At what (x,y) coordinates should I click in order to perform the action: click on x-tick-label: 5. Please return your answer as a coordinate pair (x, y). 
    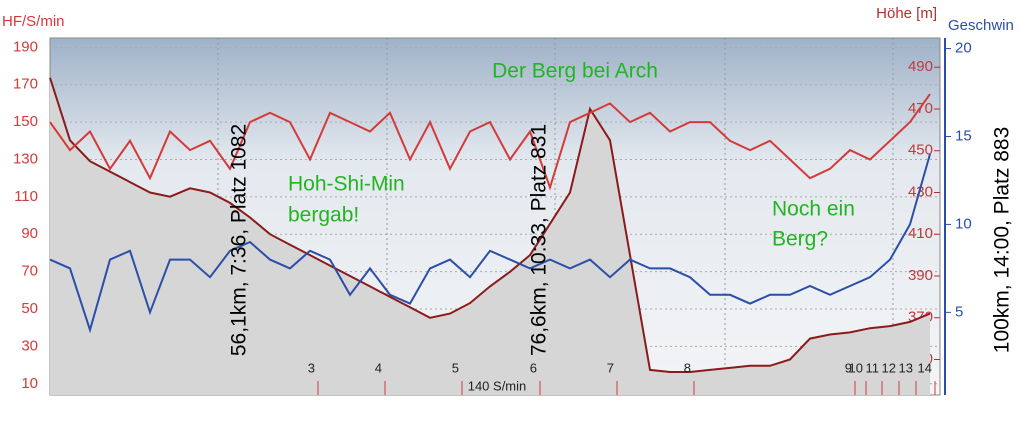
    Looking at the image, I should click on (455, 367).